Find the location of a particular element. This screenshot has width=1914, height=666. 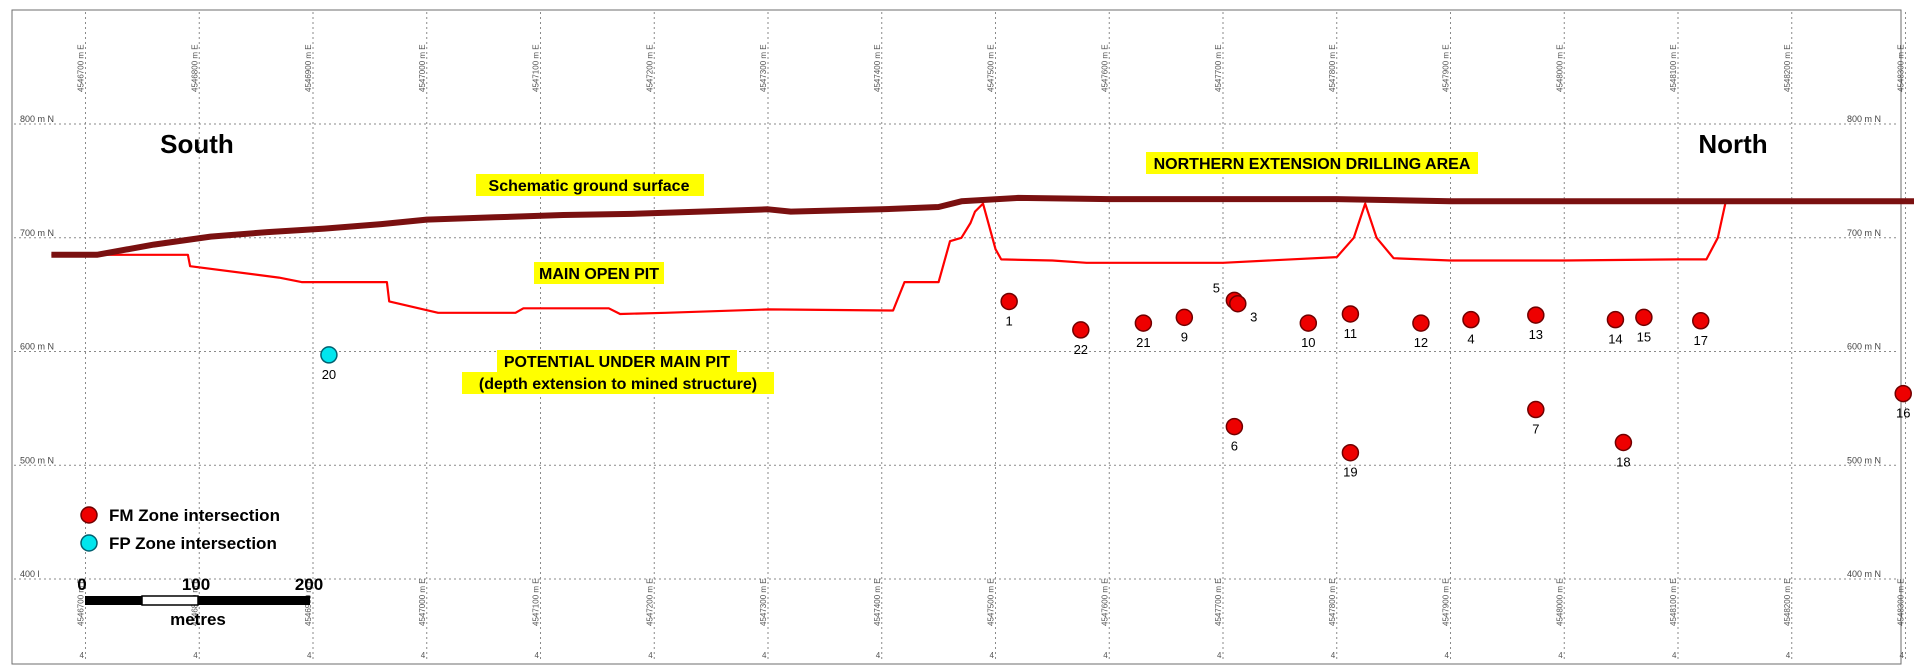

label-northern-extension-text: NORTHERN EXTENSION DRILLING AREA is located at coordinates (1312, 164).